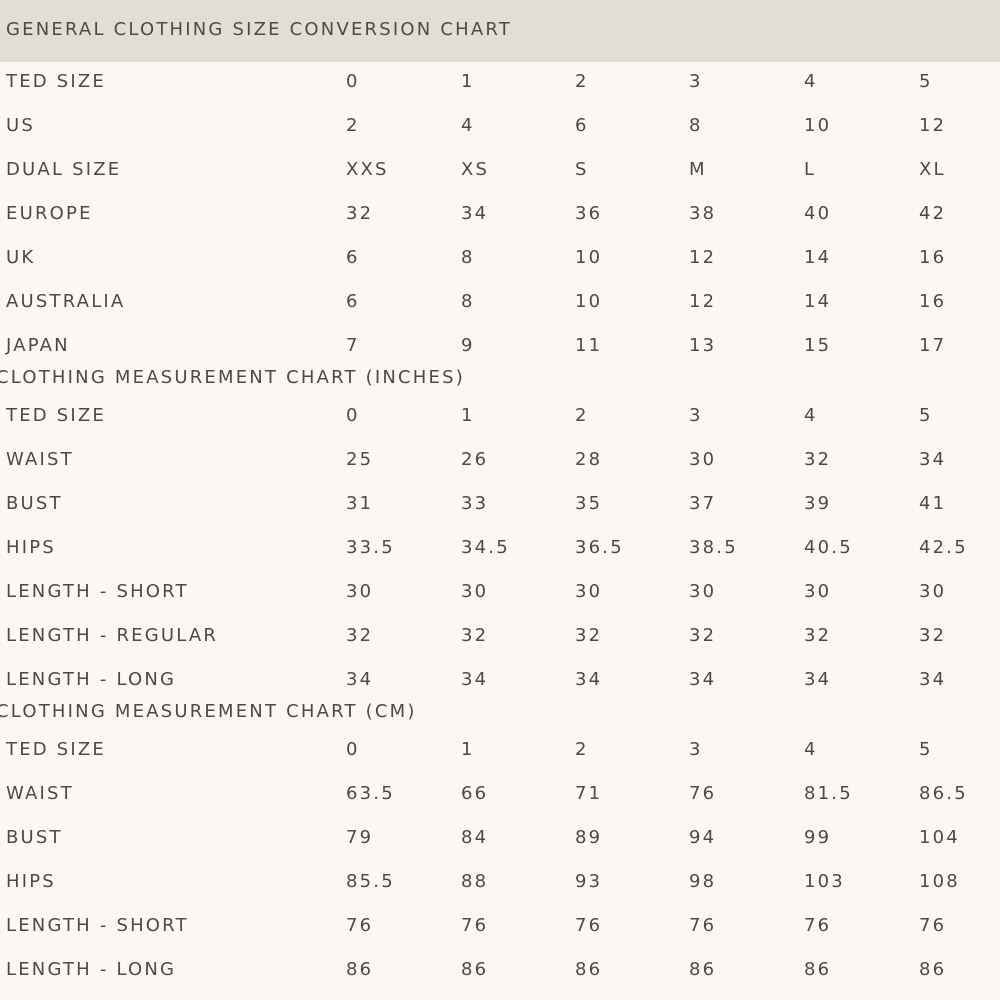 The height and width of the screenshot is (1000, 1000). I want to click on row-label: DUAL SIZE, so click(64, 169).